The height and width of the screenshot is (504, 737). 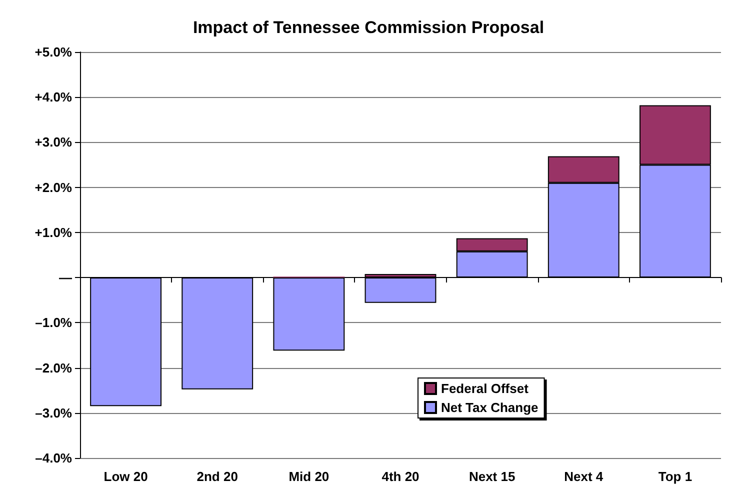 What do you see at coordinates (675, 476) in the screenshot?
I see `x-tick-label: Top 1` at bounding box center [675, 476].